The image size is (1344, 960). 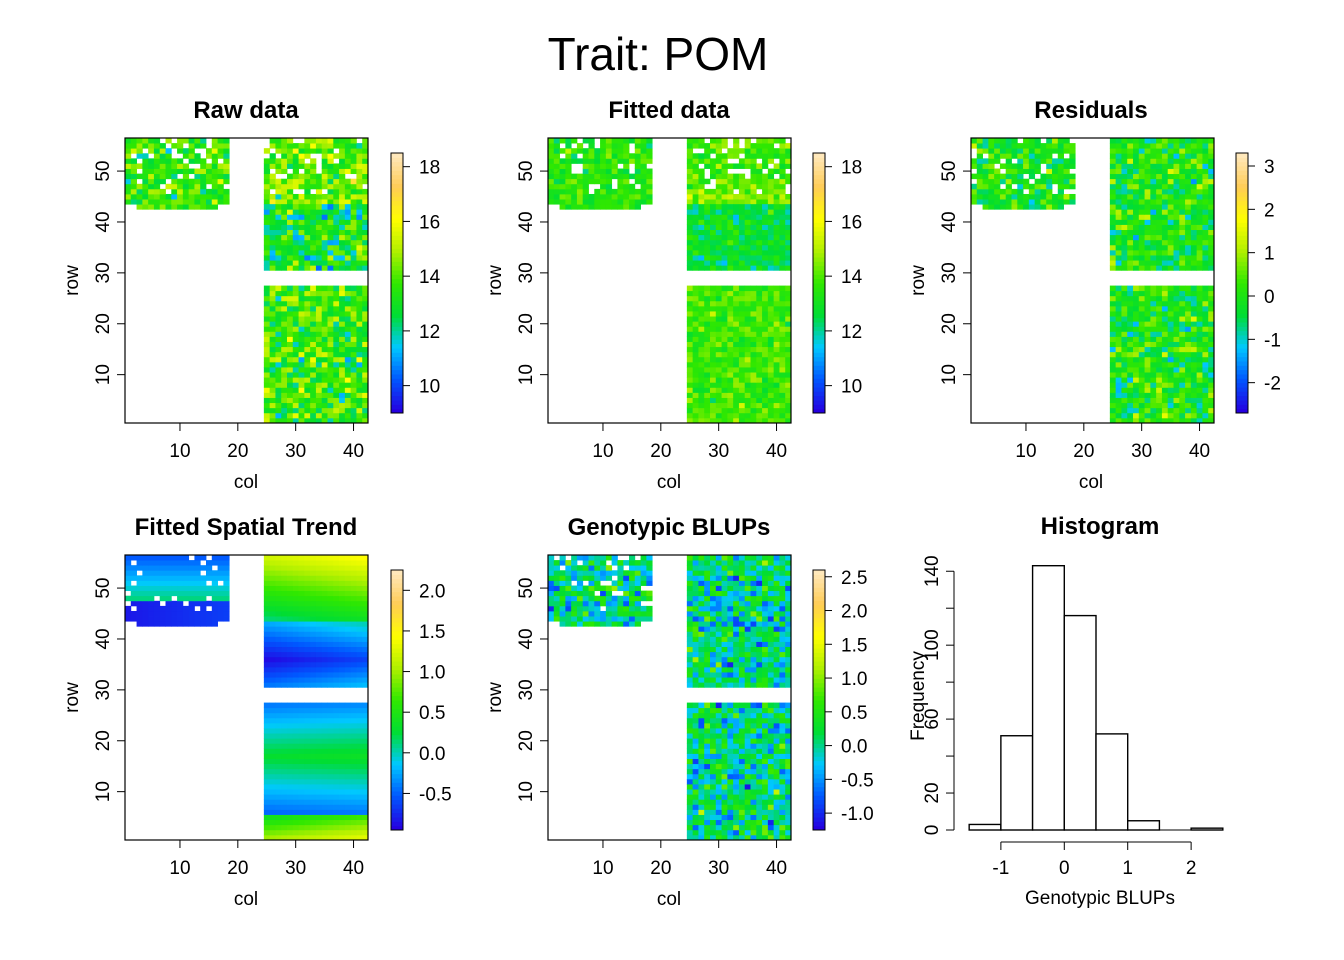 I want to click on colorbar-tick-label: 0, so click(x=1269, y=297).